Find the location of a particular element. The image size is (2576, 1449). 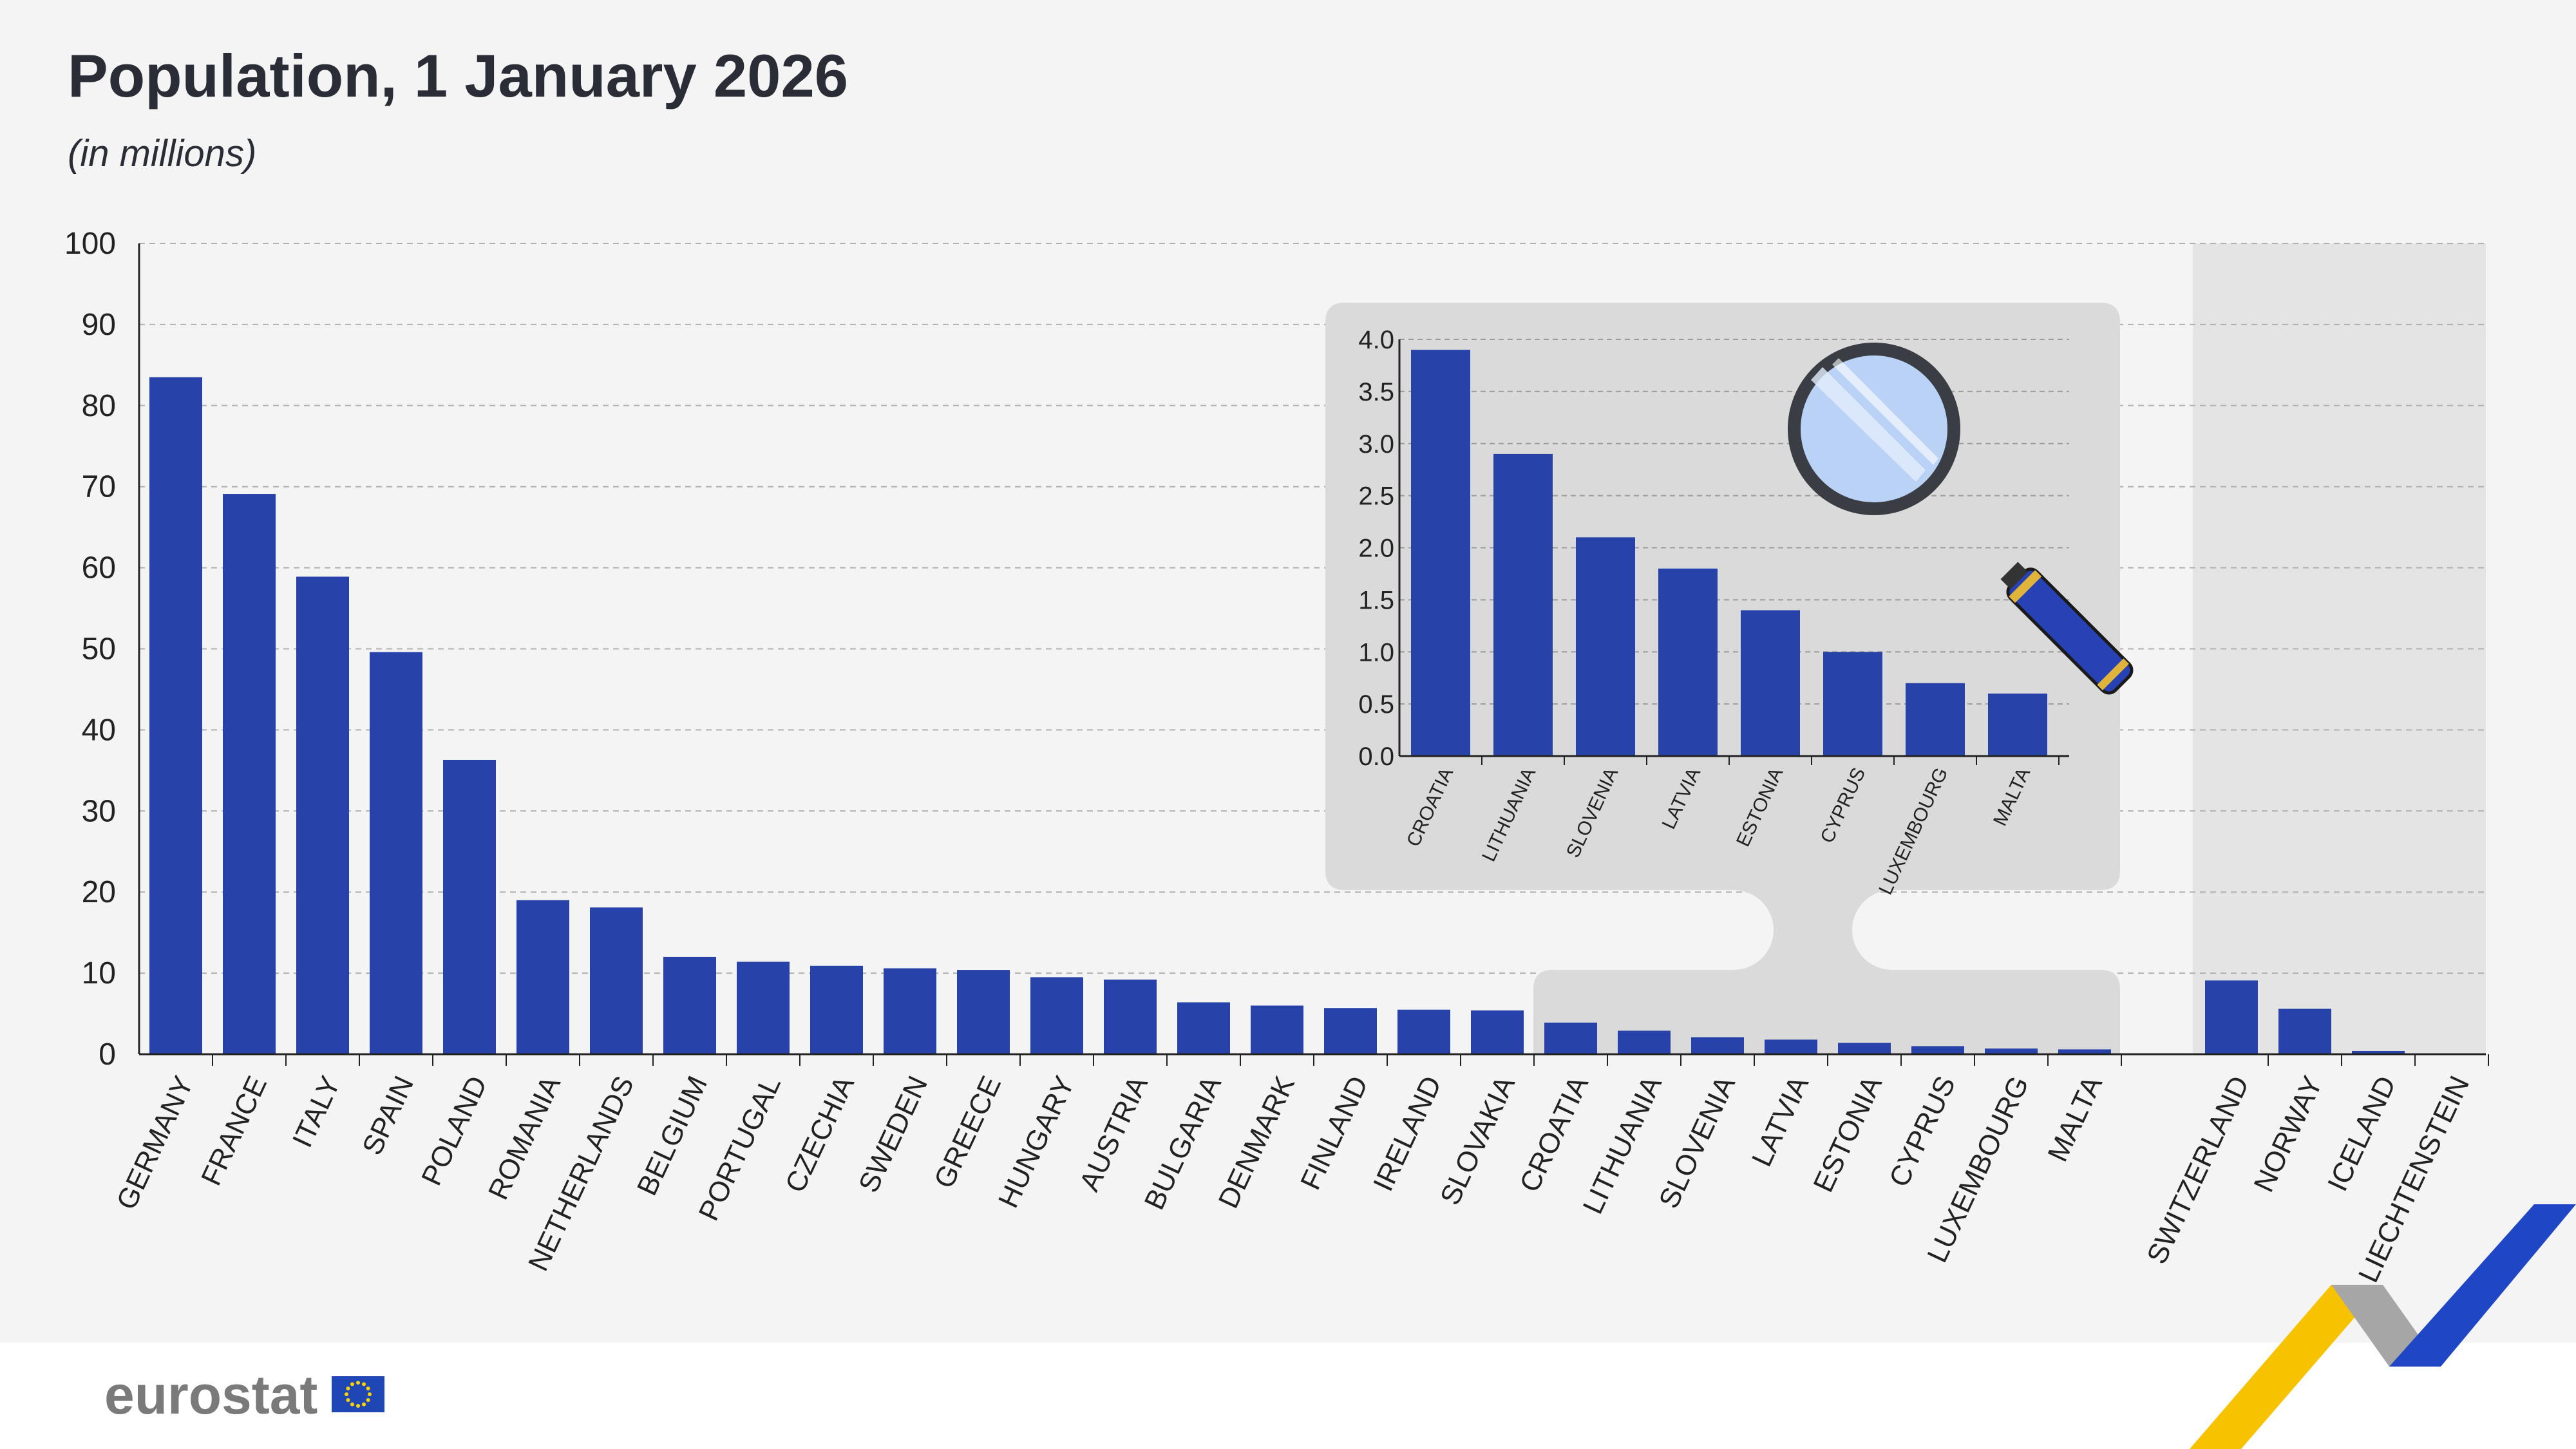

inset-bars is located at coordinates (1729, 553).